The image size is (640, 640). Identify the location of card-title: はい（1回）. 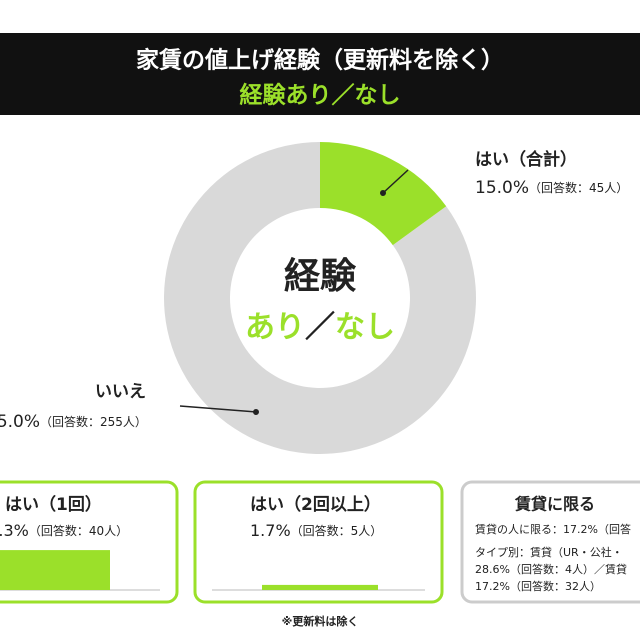
(53, 504).